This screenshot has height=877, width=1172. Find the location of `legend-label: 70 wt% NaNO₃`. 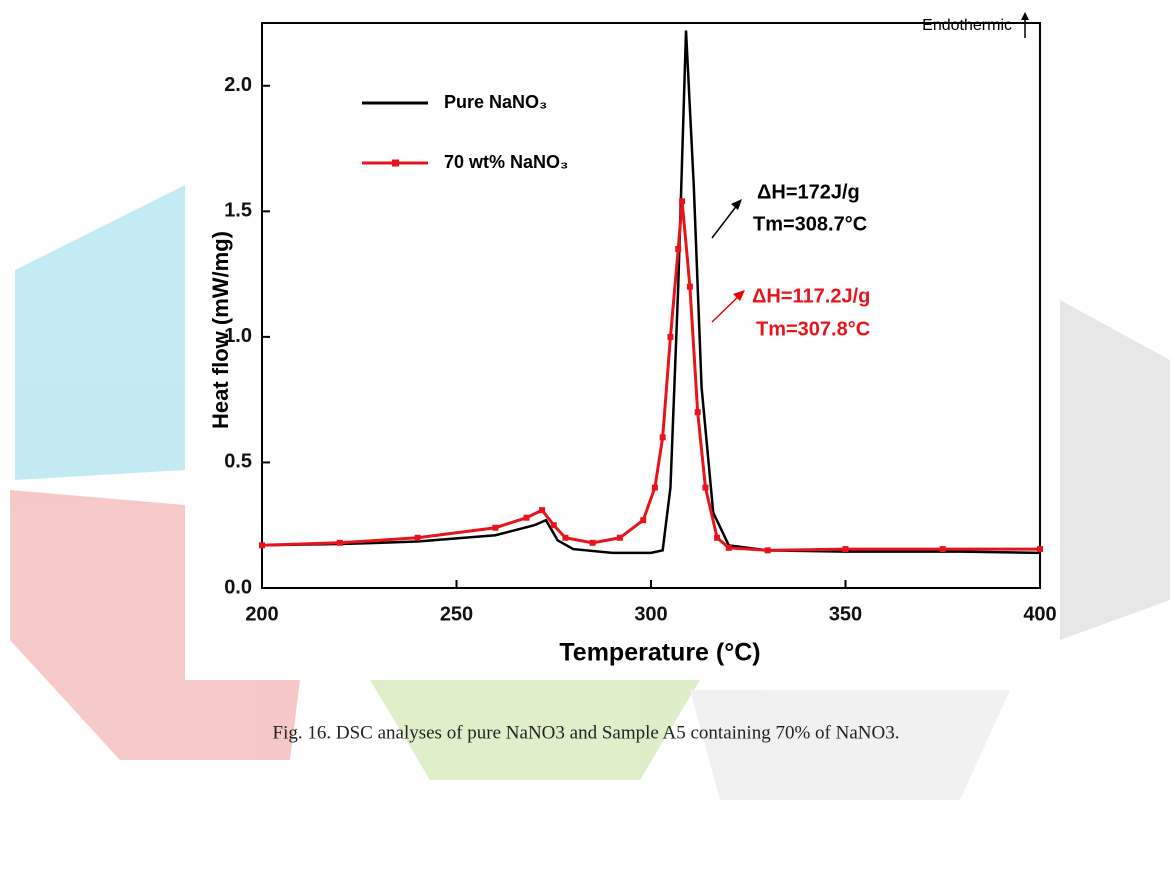

legend-label: 70 wt% NaNO₃ is located at coordinates (506, 162).